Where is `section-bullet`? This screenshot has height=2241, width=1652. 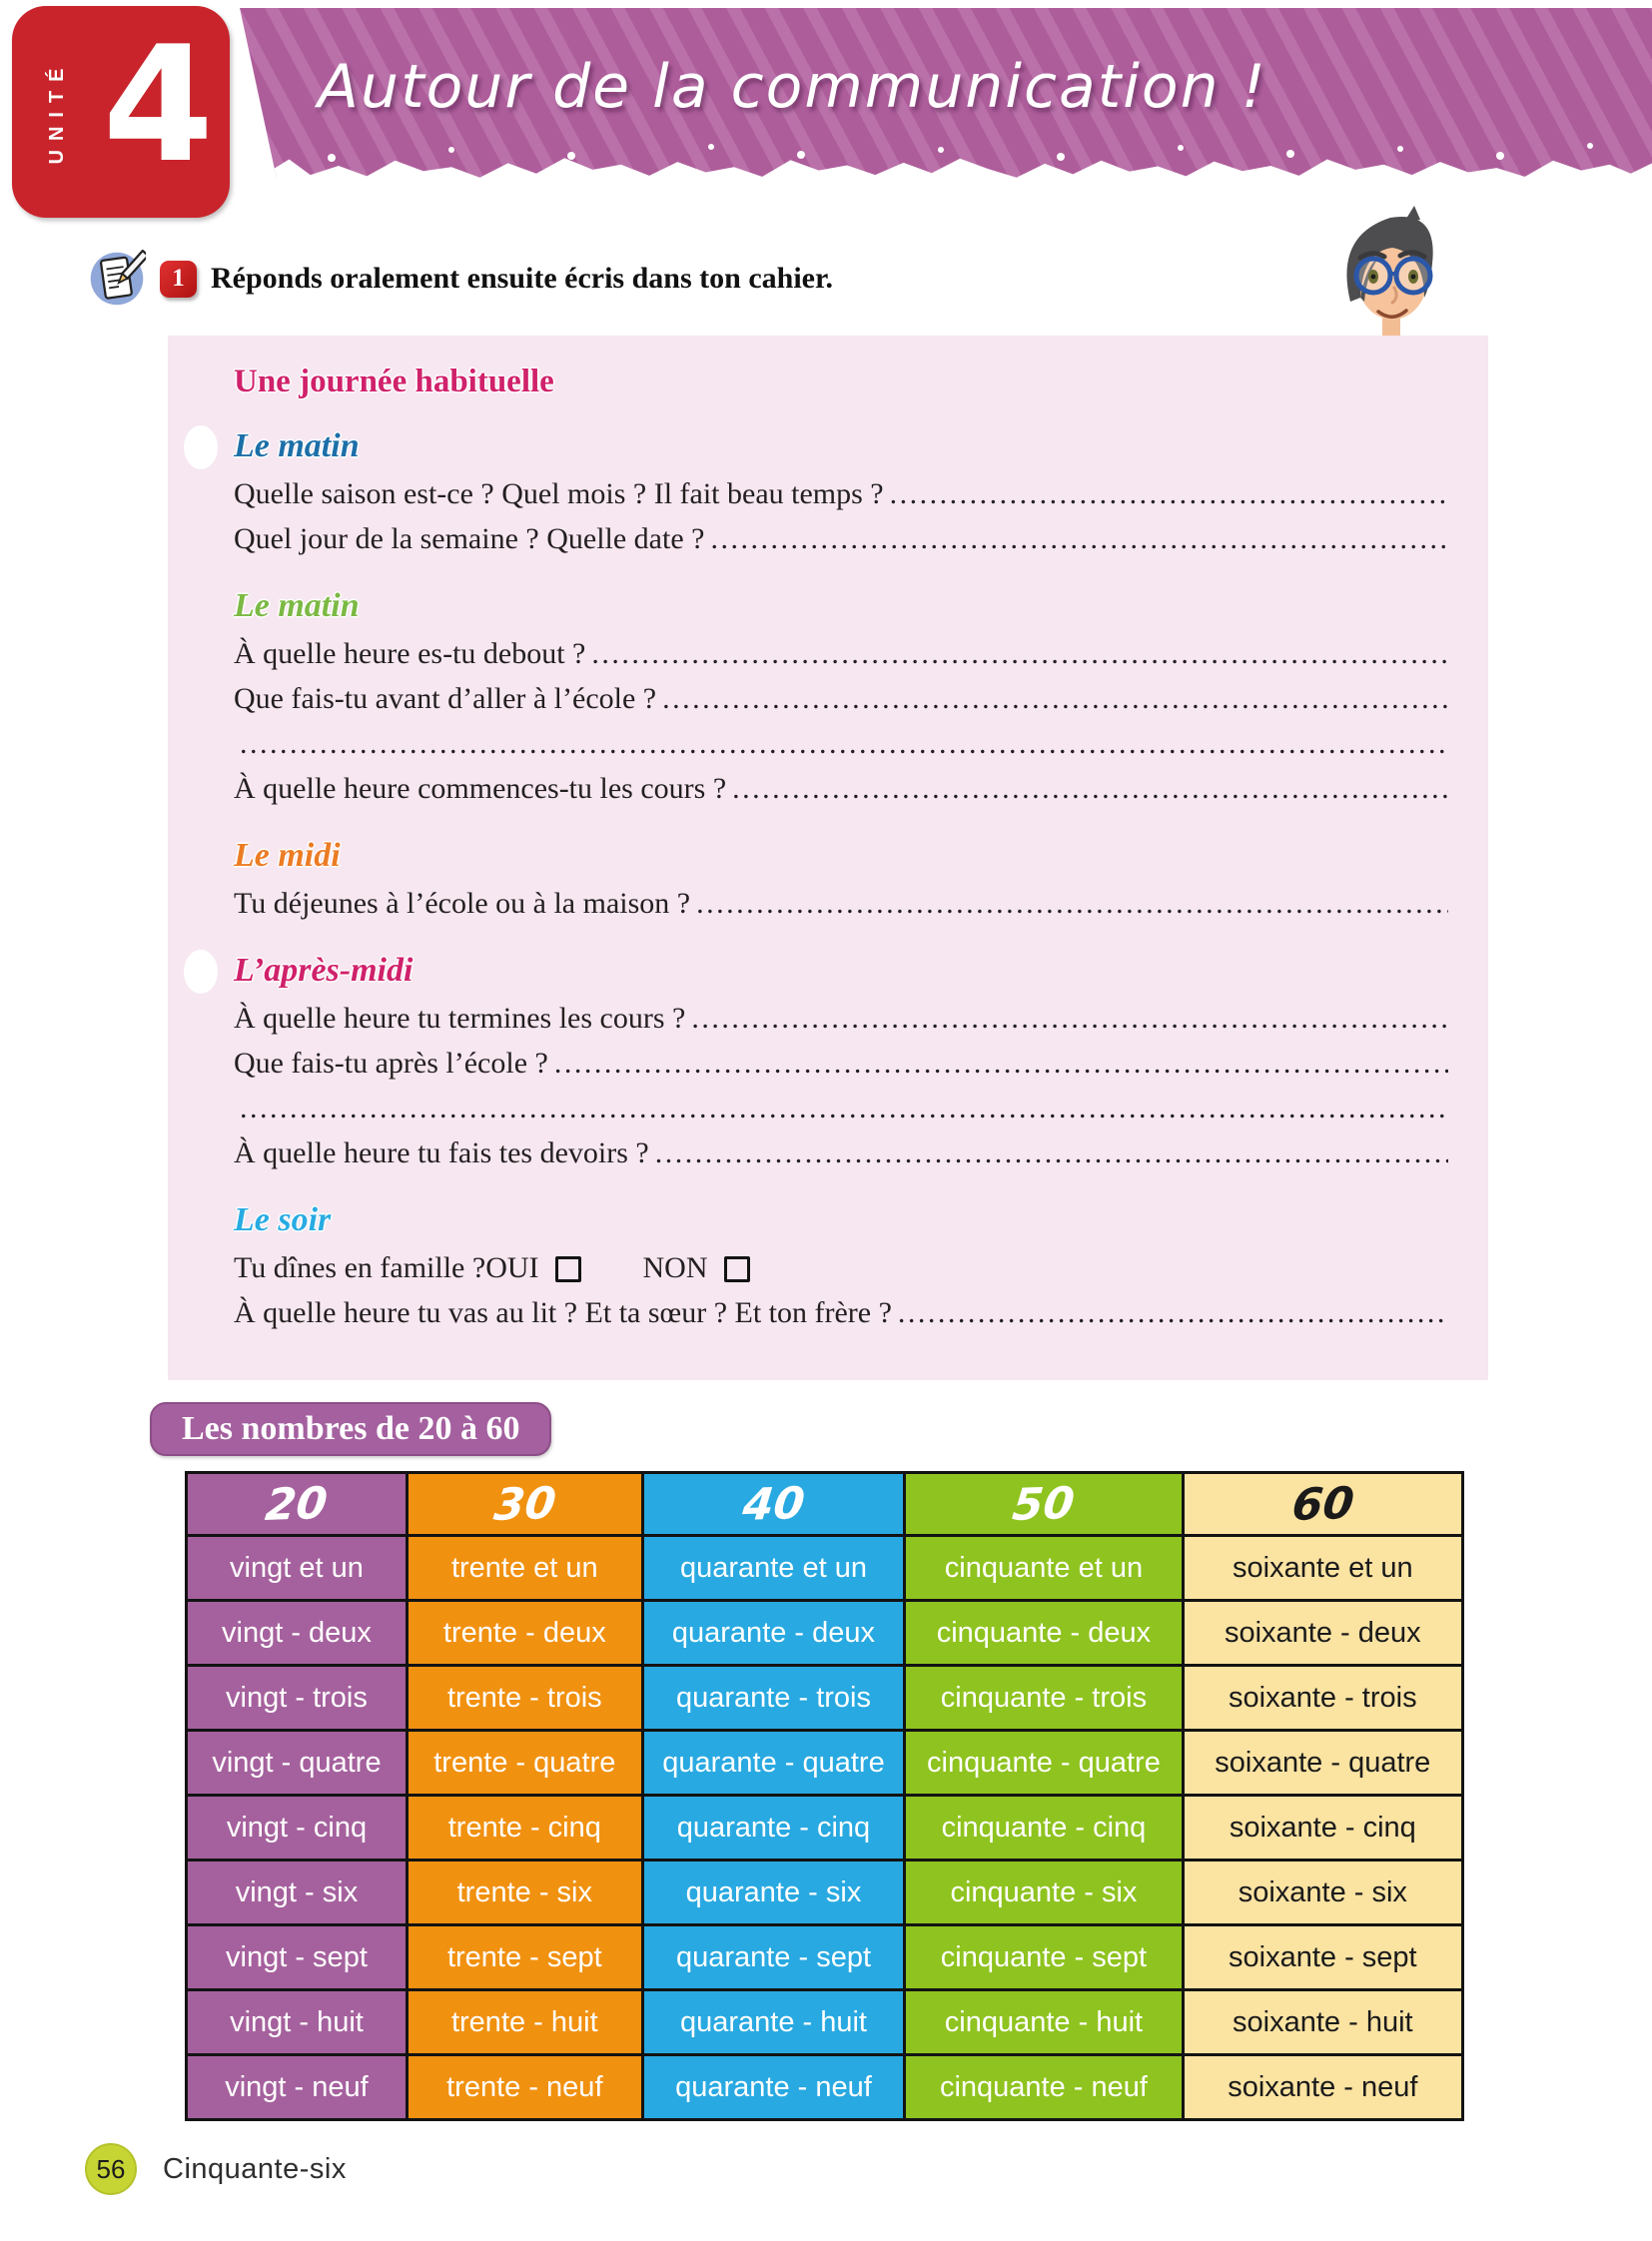
section-bullet is located at coordinates (201, 972).